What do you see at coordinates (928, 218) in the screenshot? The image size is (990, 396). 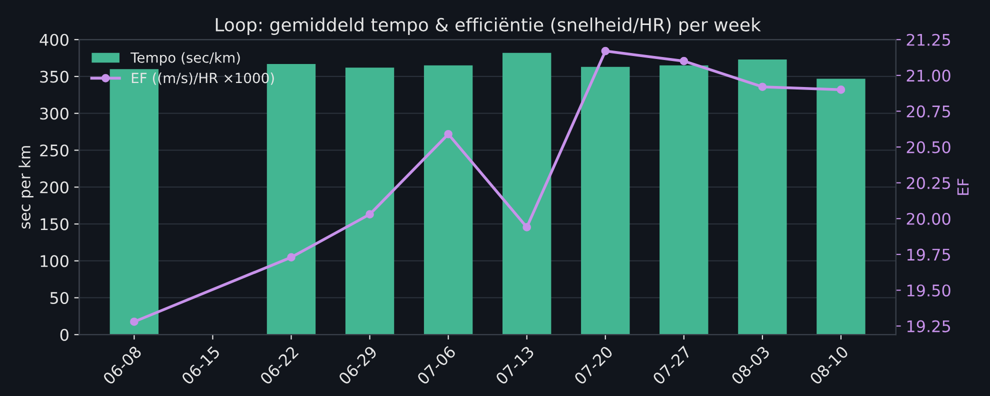 I see `y2-tick-label: 20.00` at bounding box center [928, 218].